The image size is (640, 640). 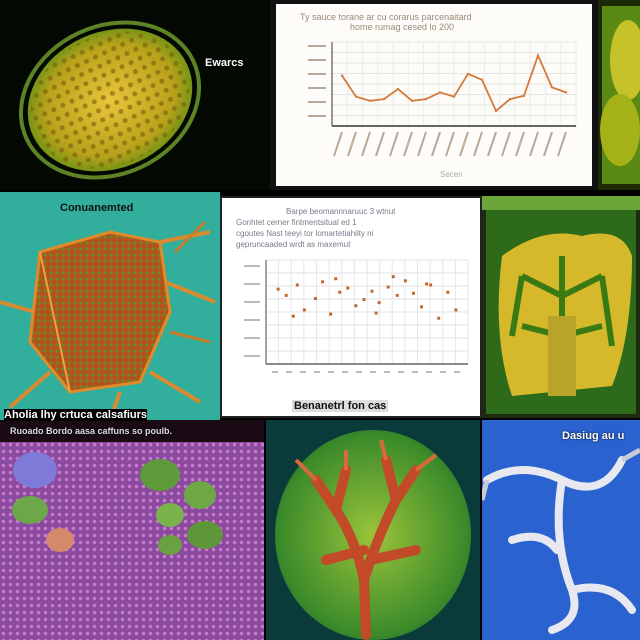 What do you see at coordinates (75, 415) in the screenshot?
I see `panel-row-caption: Aholia lhy crtuca calsafiurs` at bounding box center [75, 415].